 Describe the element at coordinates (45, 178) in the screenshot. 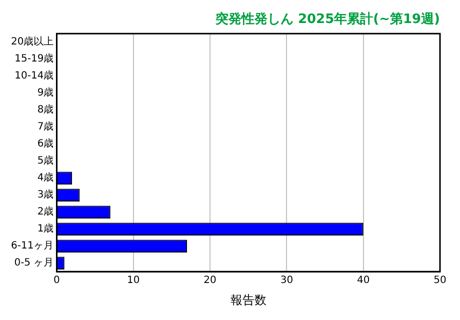

I see `y-tick-label: 4歳` at that location.